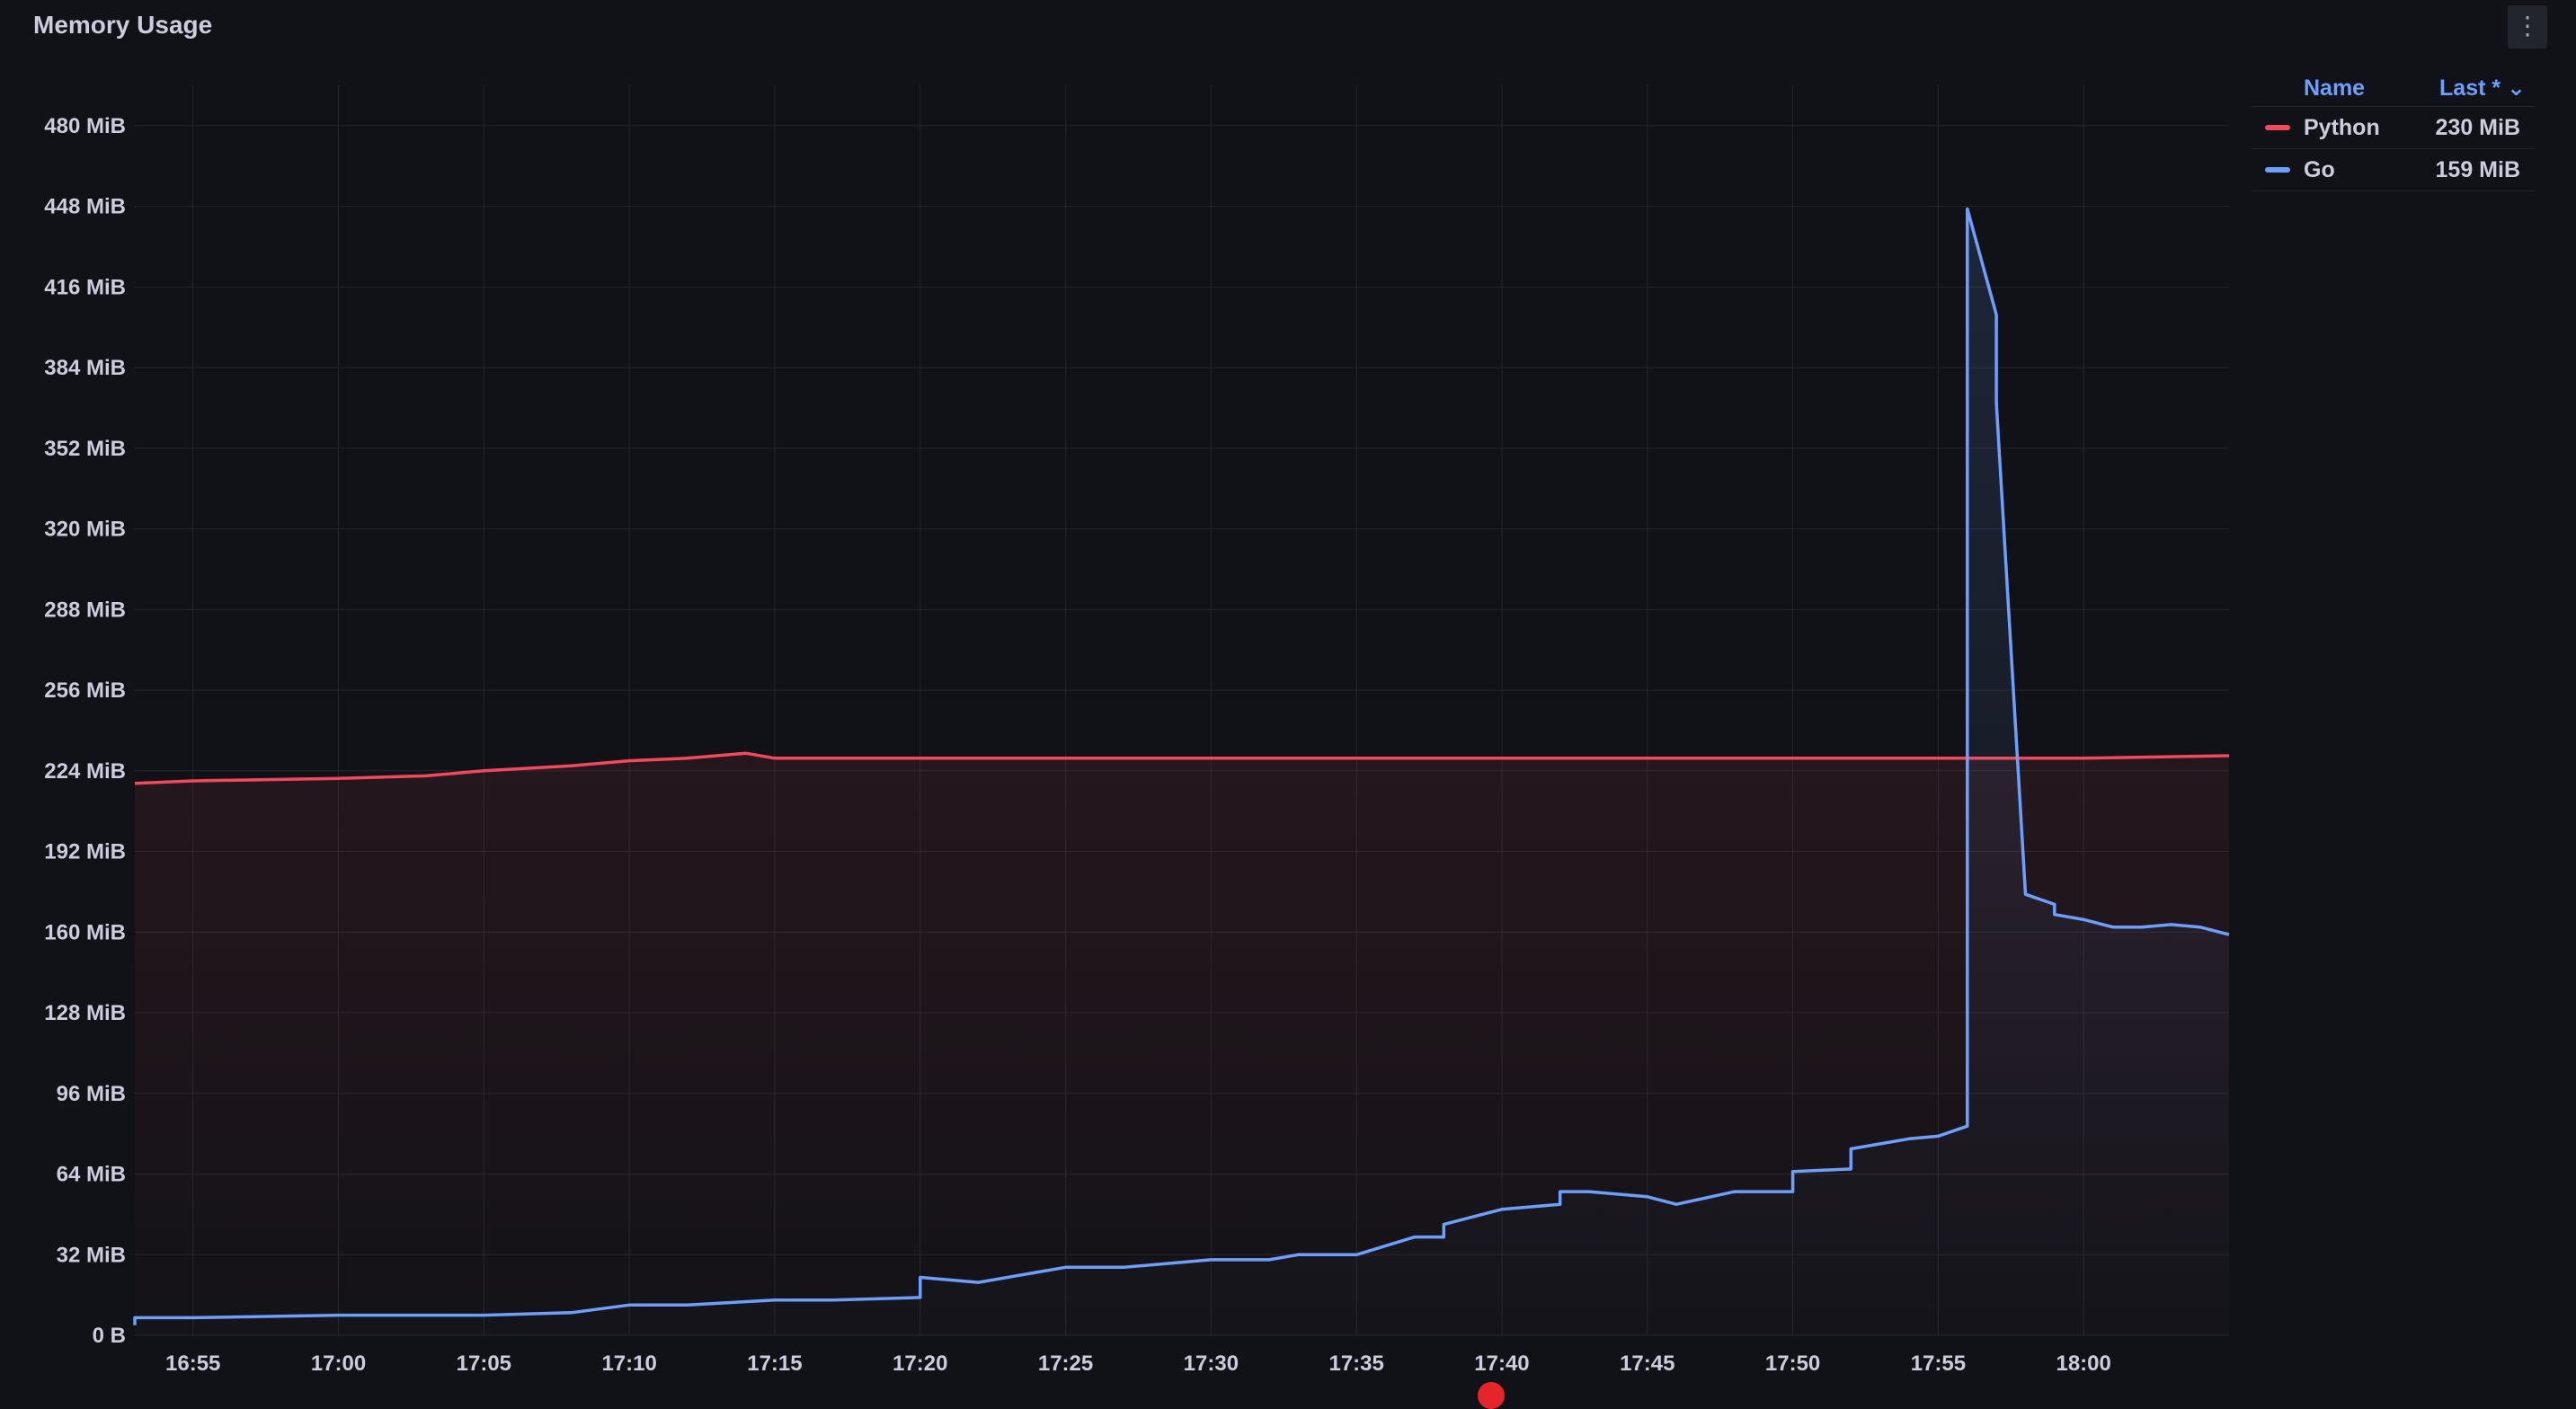 The image size is (2576, 1409). I want to click on y-tick-label: 0 B, so click(109, 1336).